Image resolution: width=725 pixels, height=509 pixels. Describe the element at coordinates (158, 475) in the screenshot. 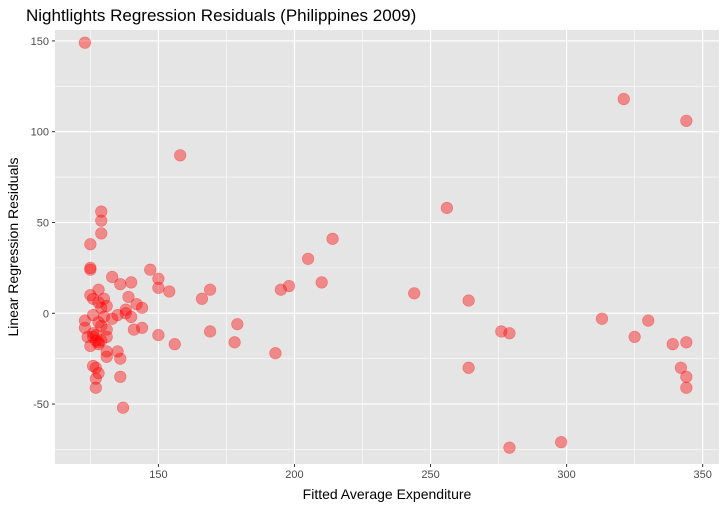

I see `x-tick-label: 150` at that location.